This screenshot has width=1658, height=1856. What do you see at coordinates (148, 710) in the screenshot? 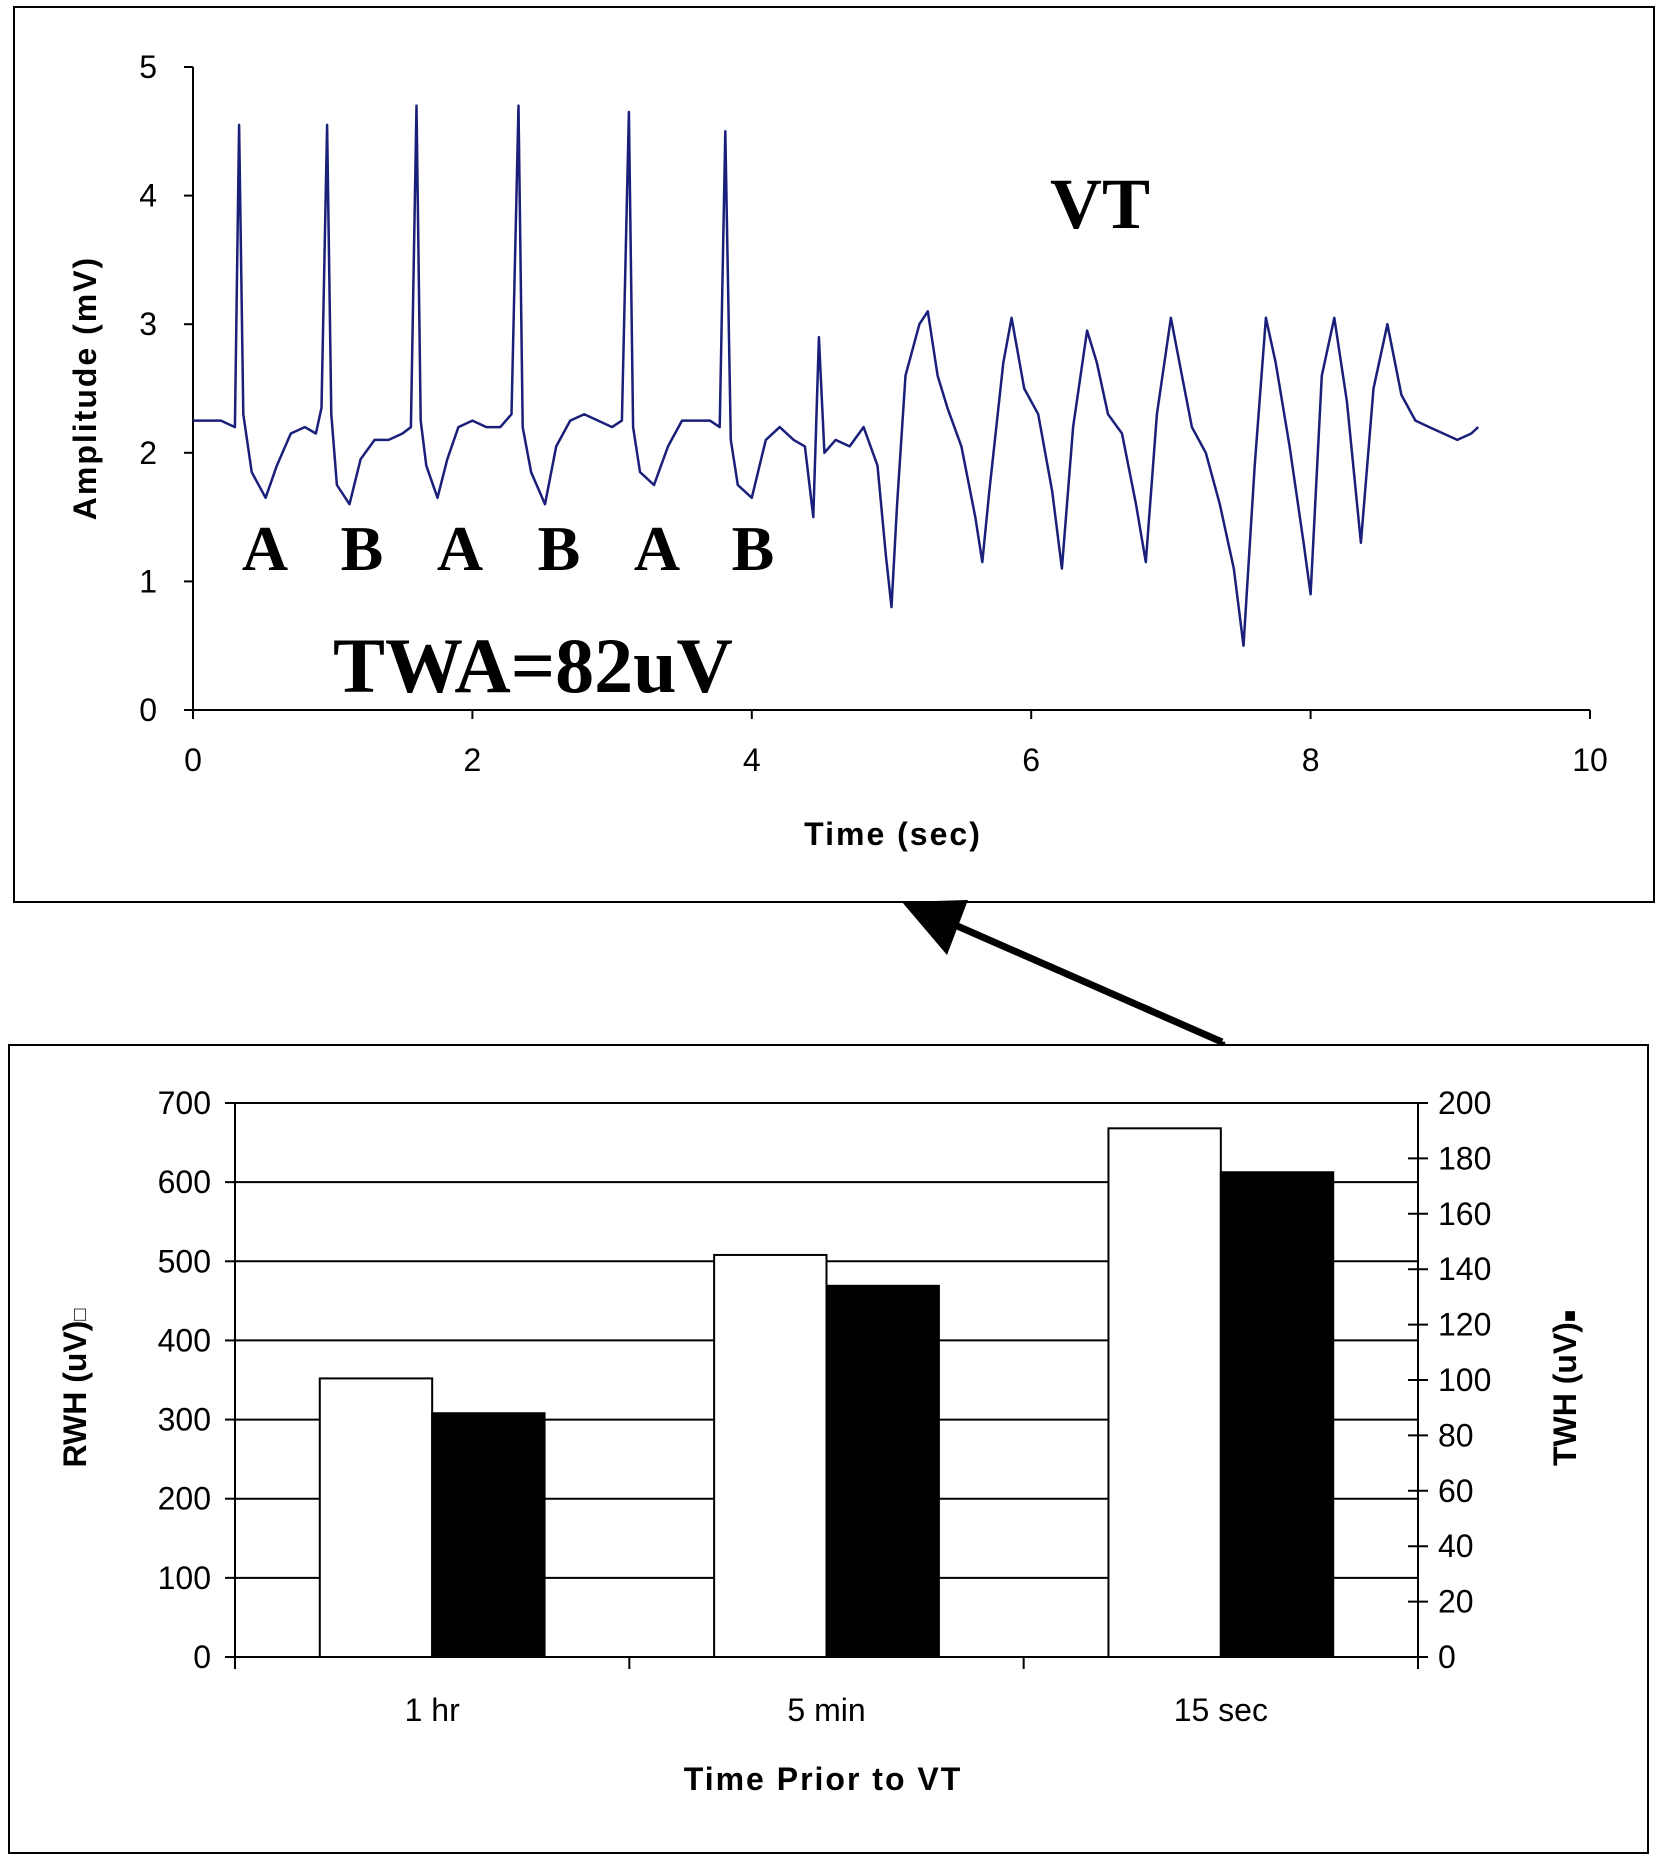
I see `ecg-y-tick-label: 0` at bounding box center [148, 710].